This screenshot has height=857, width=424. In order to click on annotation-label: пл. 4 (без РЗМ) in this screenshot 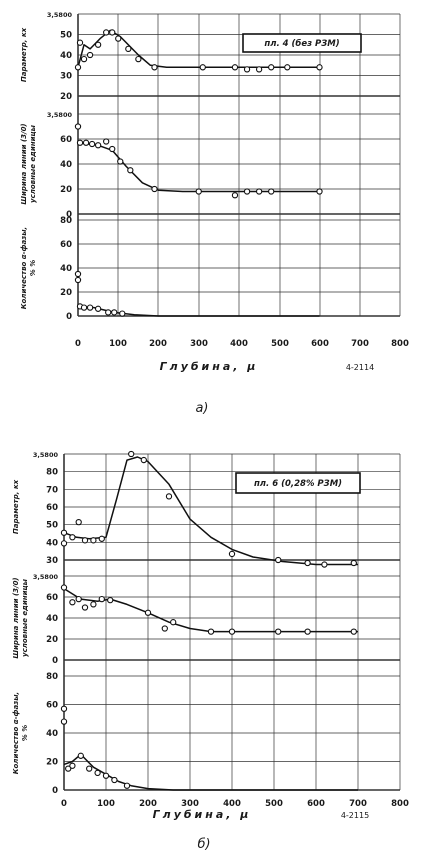, I will do `click(301, 43)`.